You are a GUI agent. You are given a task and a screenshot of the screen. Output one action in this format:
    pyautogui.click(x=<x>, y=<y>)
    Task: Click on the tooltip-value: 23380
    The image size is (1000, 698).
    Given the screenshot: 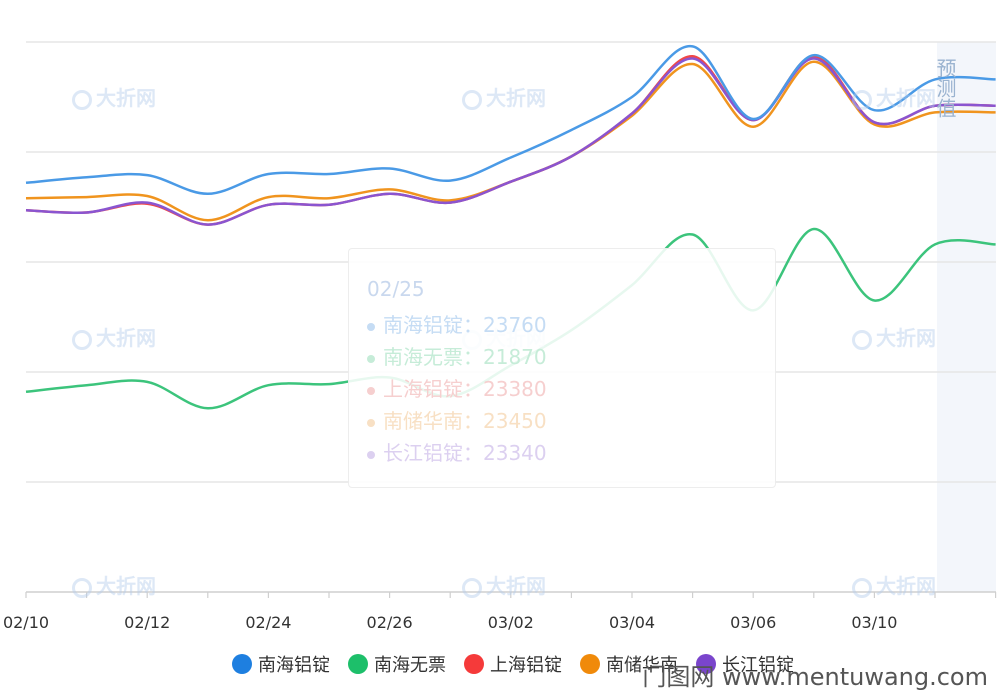 What is the action you would take?
    pyautogui.click(x=515, y=389)
    